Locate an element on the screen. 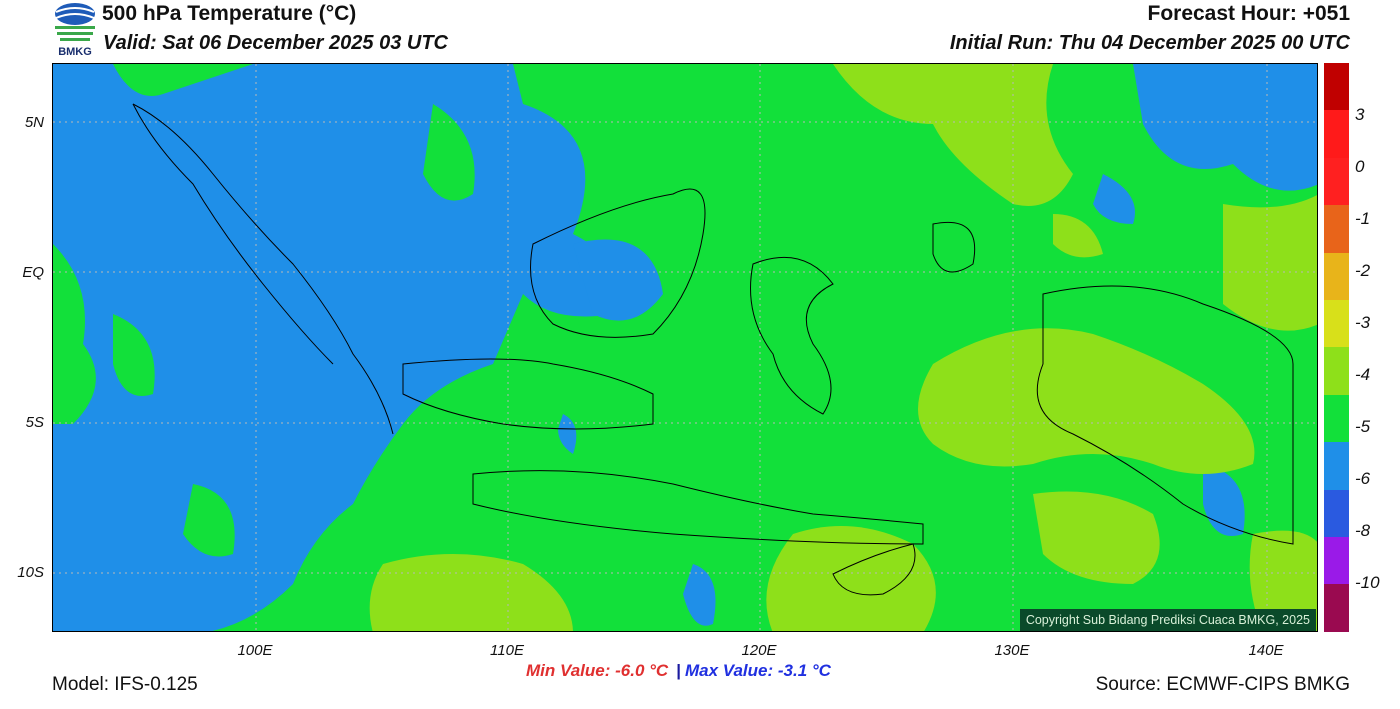 The width and height of the screenshot is (1400, 709). valid-time: Valid: Sat 06 December 2025 03 UTC is located at coordinates (275, 43).